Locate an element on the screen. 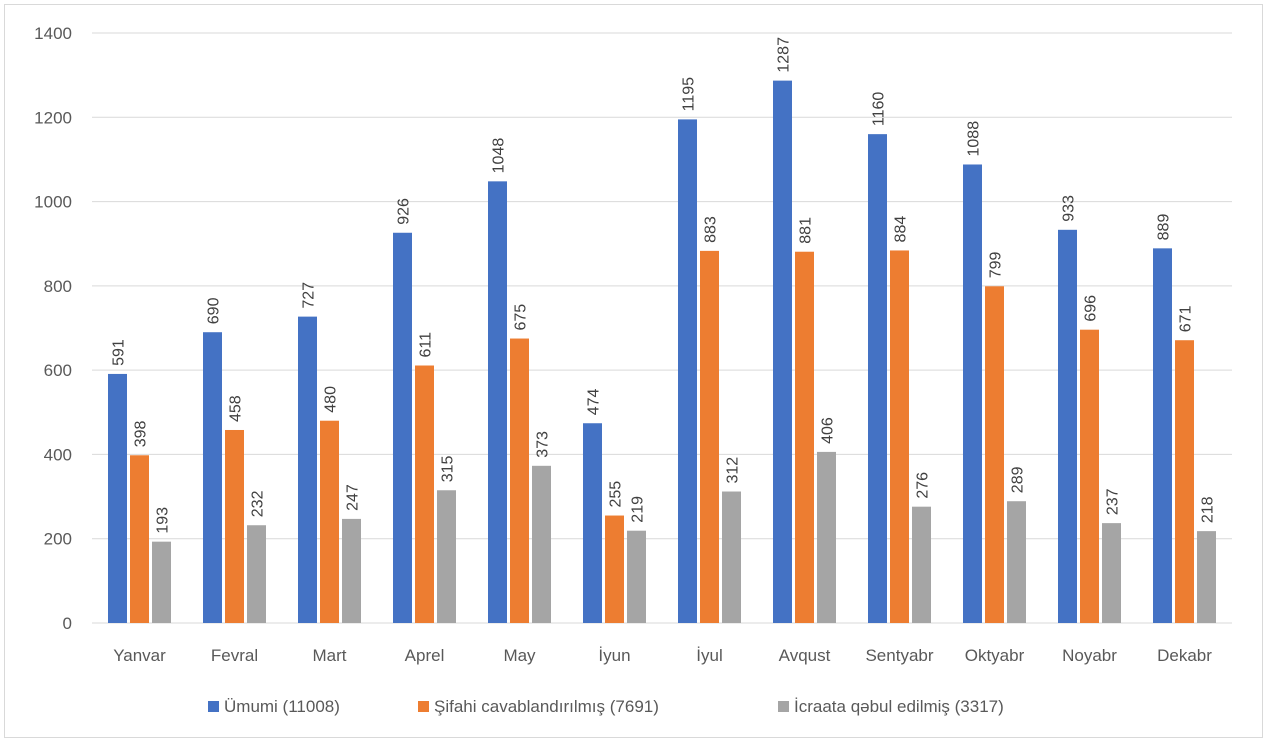 The image size is (1269, 744). data-label: 799 is located at coordinates (996, 264).